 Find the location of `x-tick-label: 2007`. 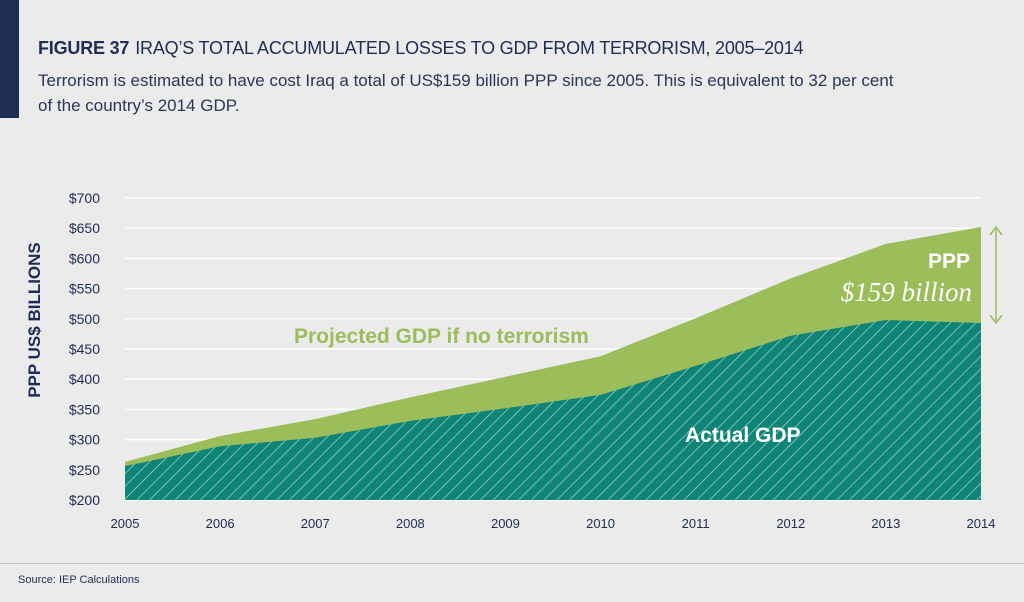

x-tick-label: 2007 is located at coordinates (315, 523).